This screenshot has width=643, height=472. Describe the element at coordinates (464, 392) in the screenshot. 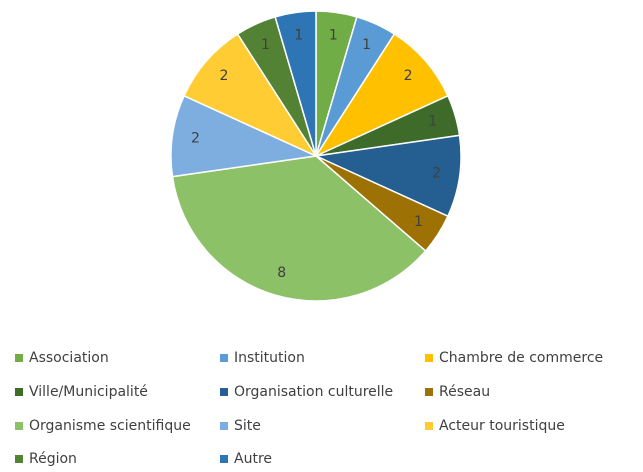

I see `legend-label: Réseau` at that location.